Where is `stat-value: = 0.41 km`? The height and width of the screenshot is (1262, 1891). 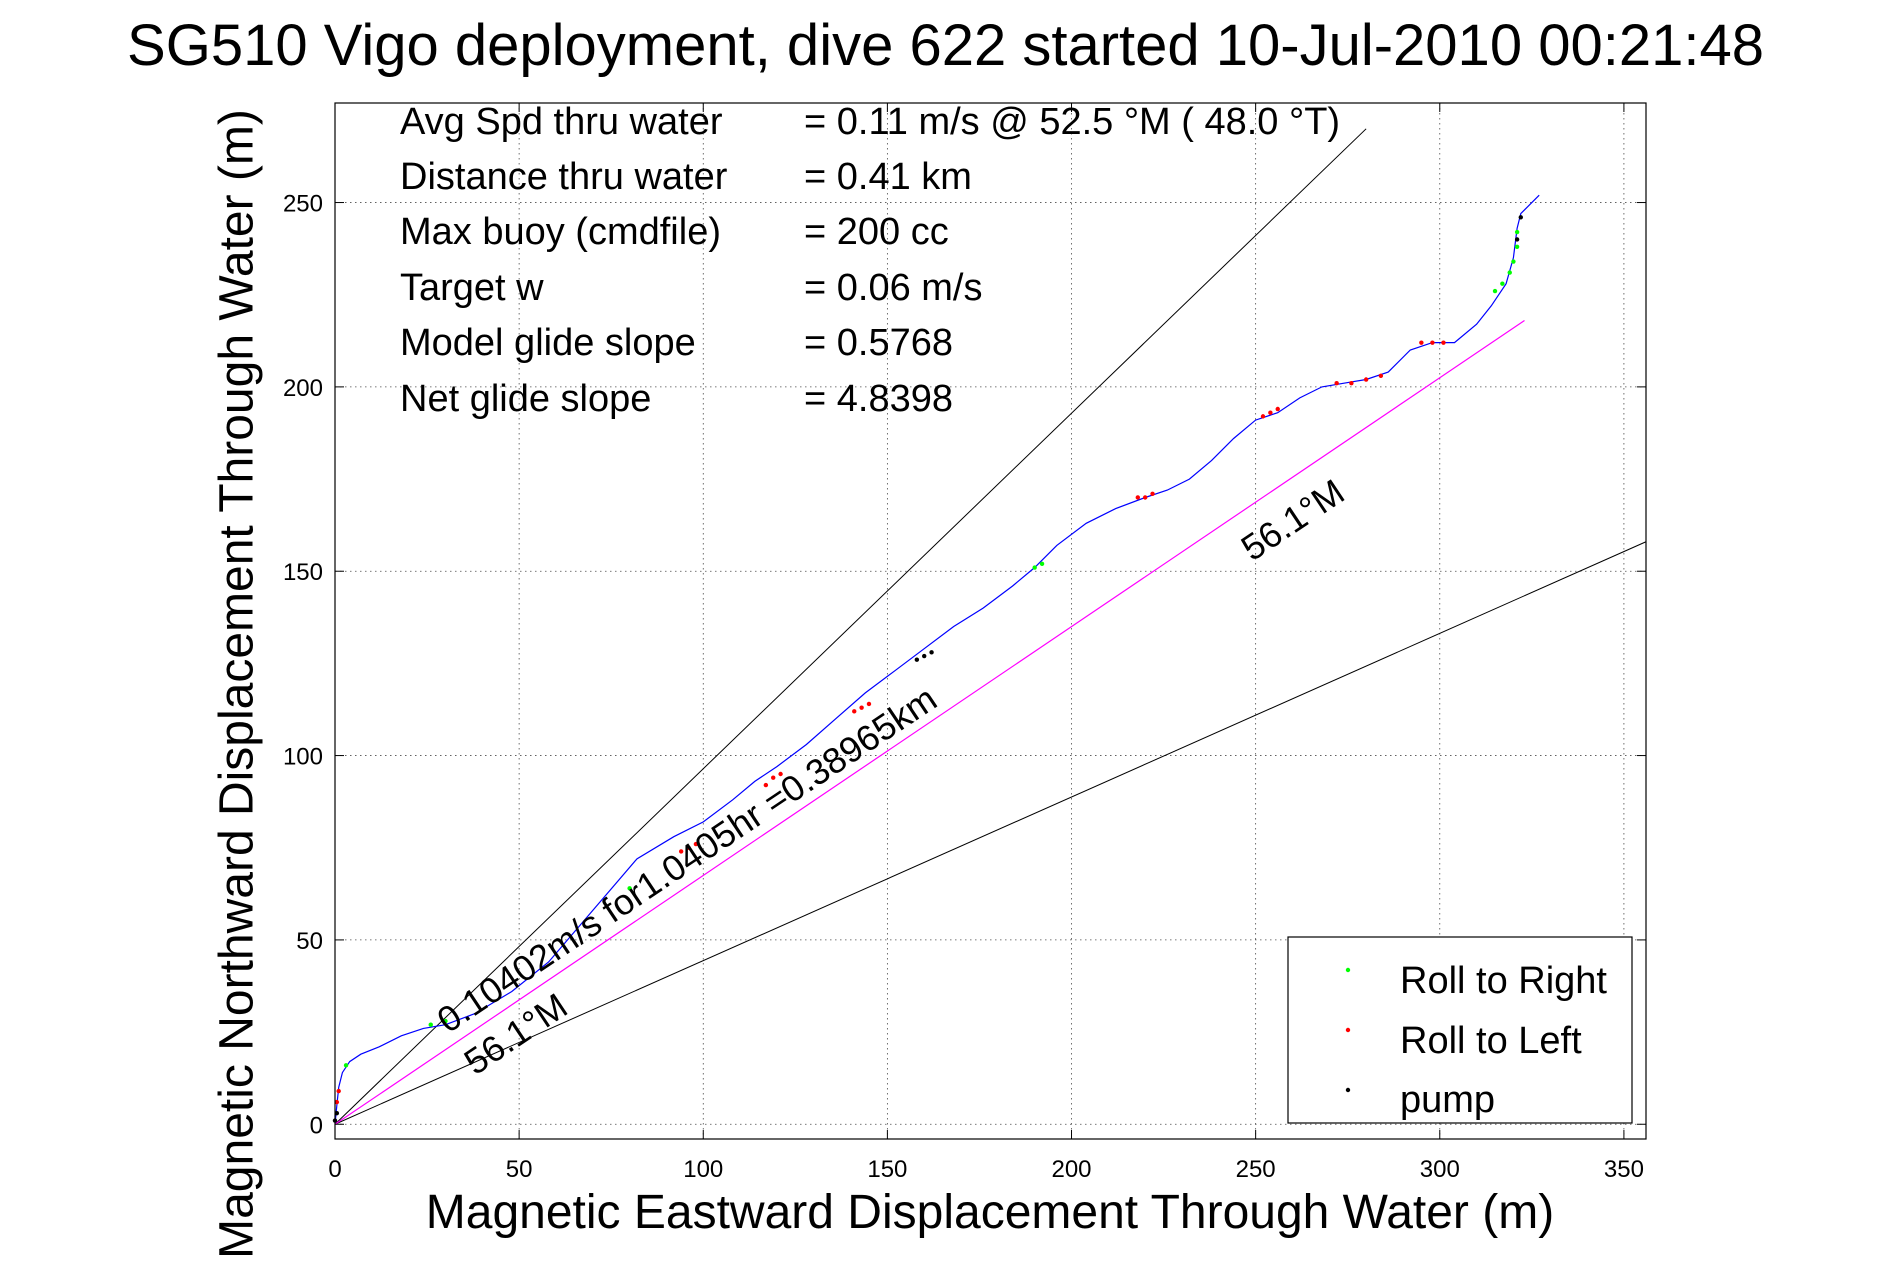
stat-value: = 0.41 km is located at coordinates (888, 177).